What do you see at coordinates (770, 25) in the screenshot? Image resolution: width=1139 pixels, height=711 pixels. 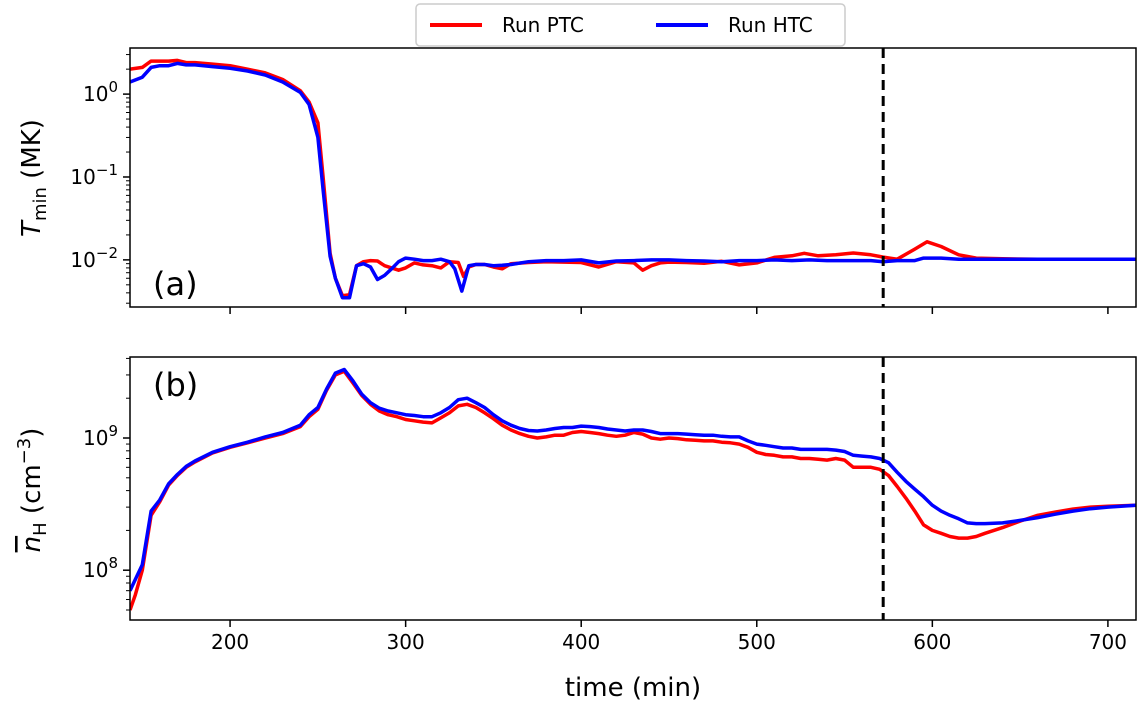 I see `legend-label-htc: Run HTC` at bounding box center [770, 25].